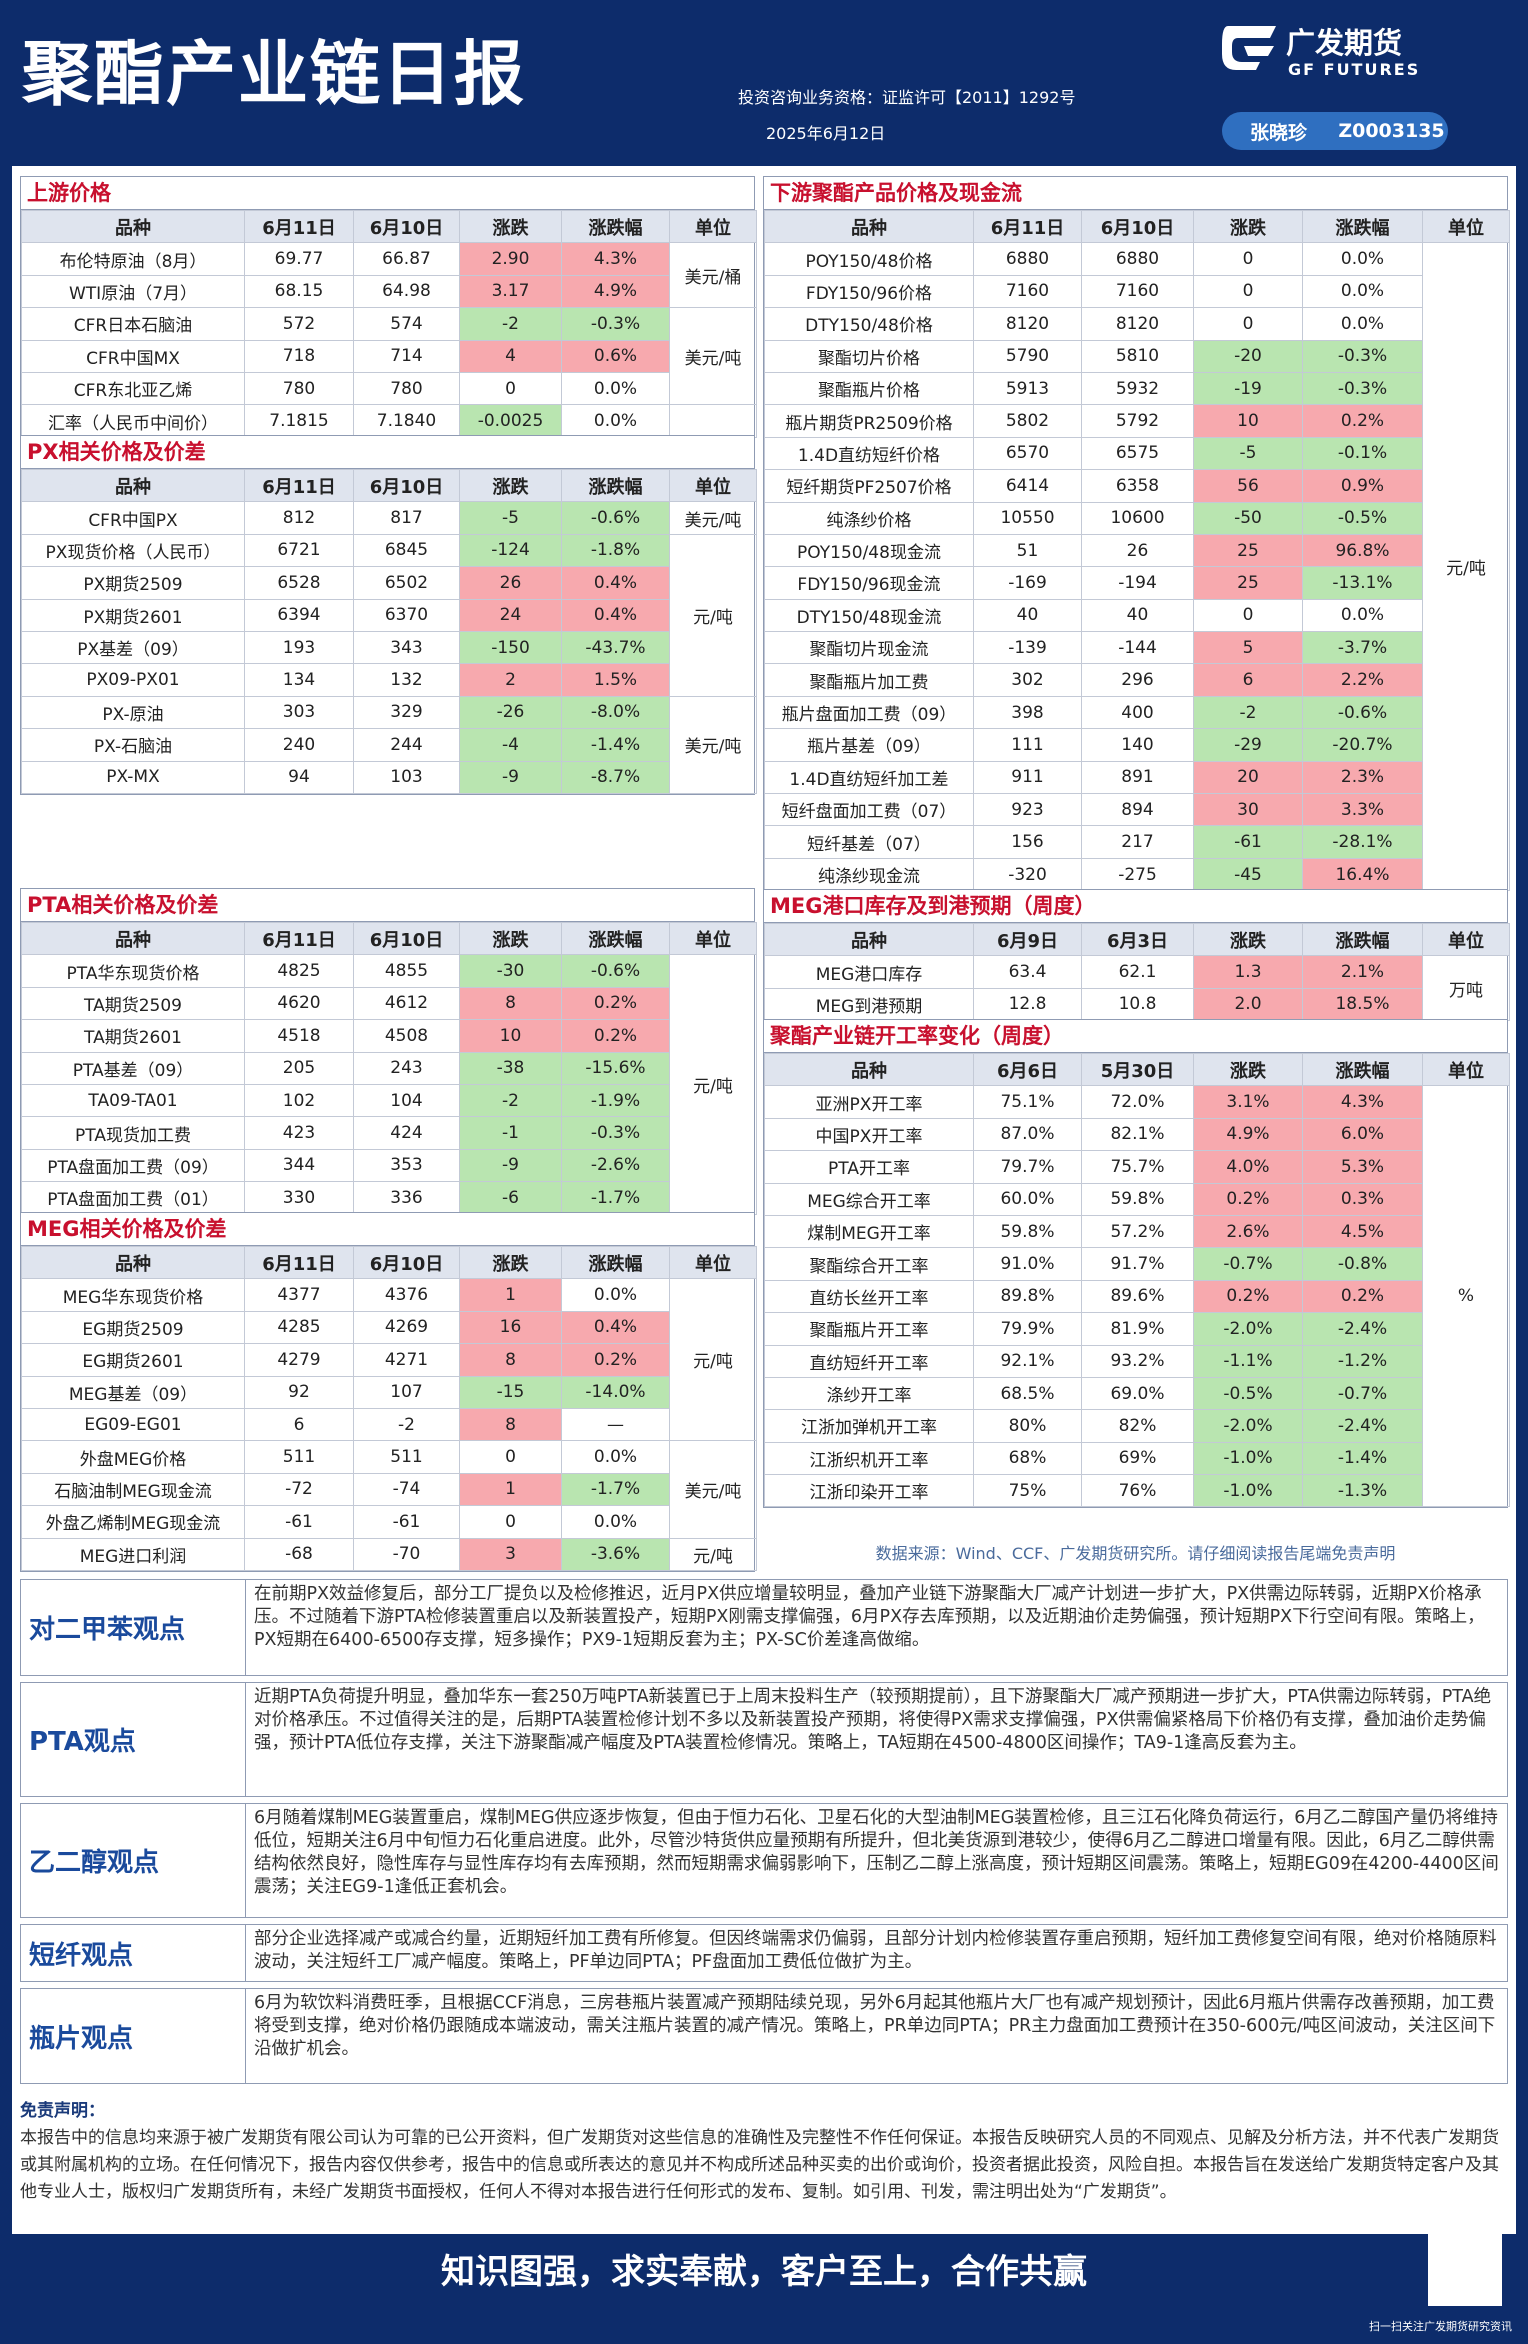  Describe the element at coordinates (62, 2111) in the screenshot. I see `disclaimer-title: 免责声明：` at that location.